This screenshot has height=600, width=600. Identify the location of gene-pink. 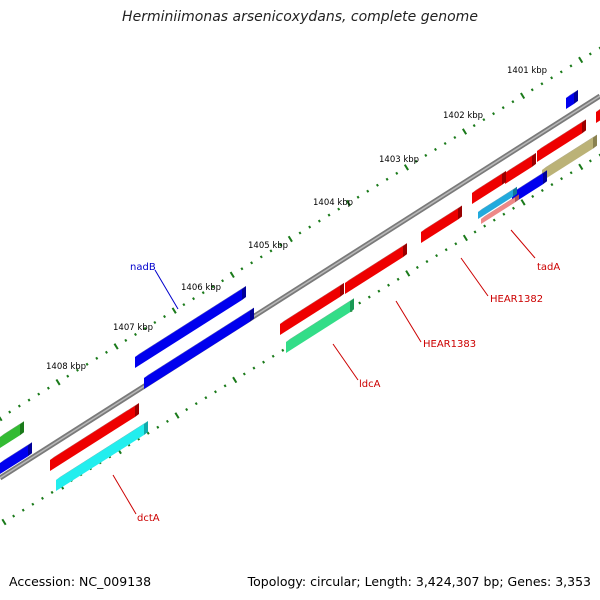
(498, 210).